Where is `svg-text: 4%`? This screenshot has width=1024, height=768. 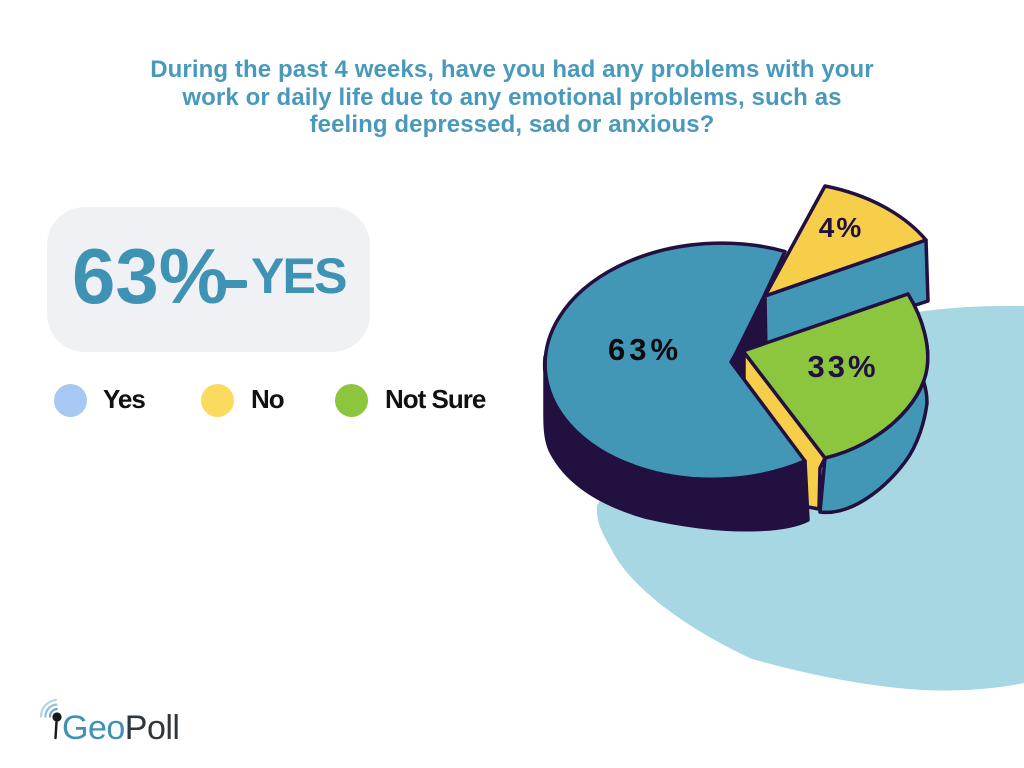 svg-text: 4% is located at coordinates (841, 227).